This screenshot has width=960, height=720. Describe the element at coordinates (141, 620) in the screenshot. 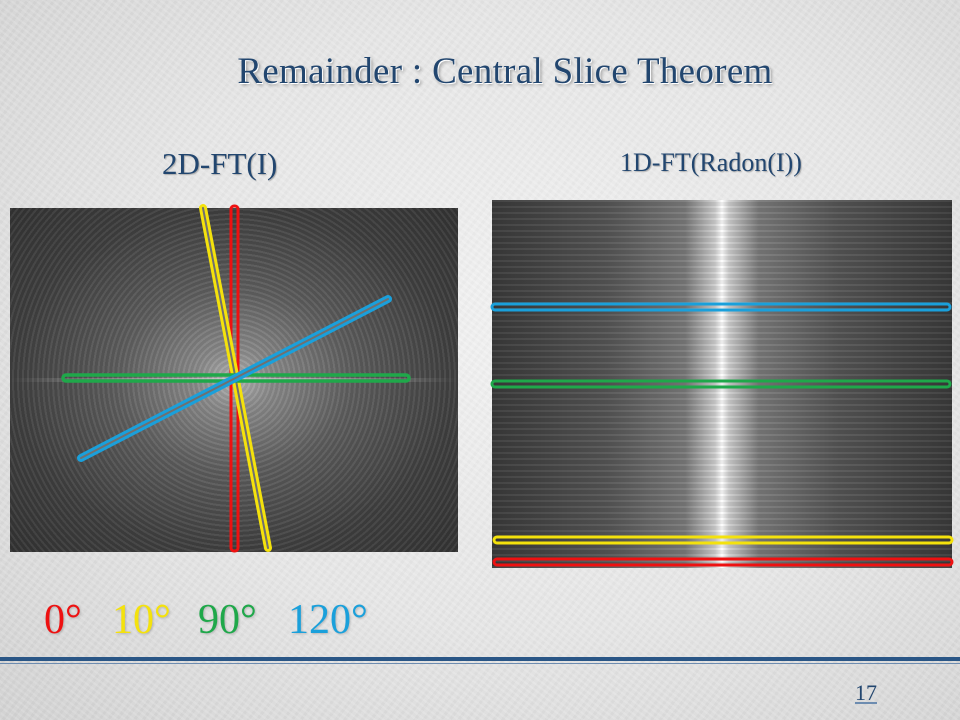

I see `legend-angle-10: 10°` at that location.